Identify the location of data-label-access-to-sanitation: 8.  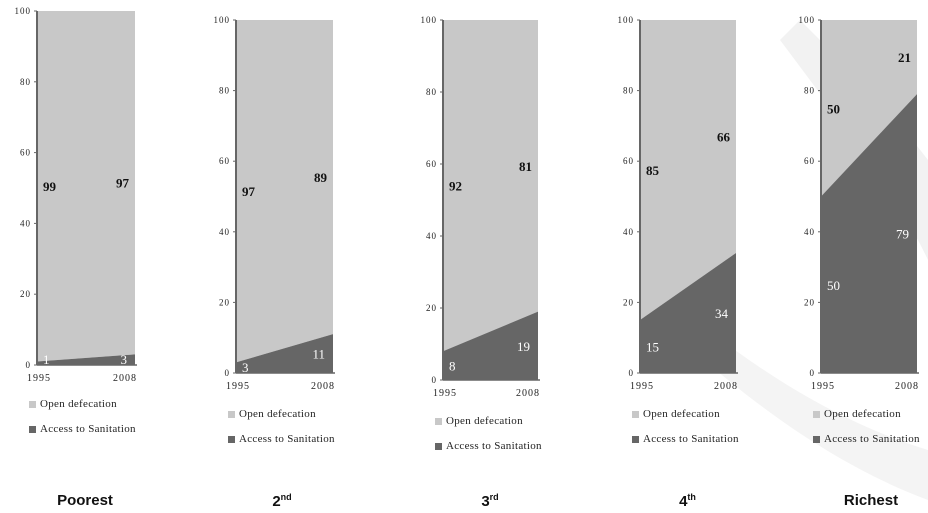
(452, 366).